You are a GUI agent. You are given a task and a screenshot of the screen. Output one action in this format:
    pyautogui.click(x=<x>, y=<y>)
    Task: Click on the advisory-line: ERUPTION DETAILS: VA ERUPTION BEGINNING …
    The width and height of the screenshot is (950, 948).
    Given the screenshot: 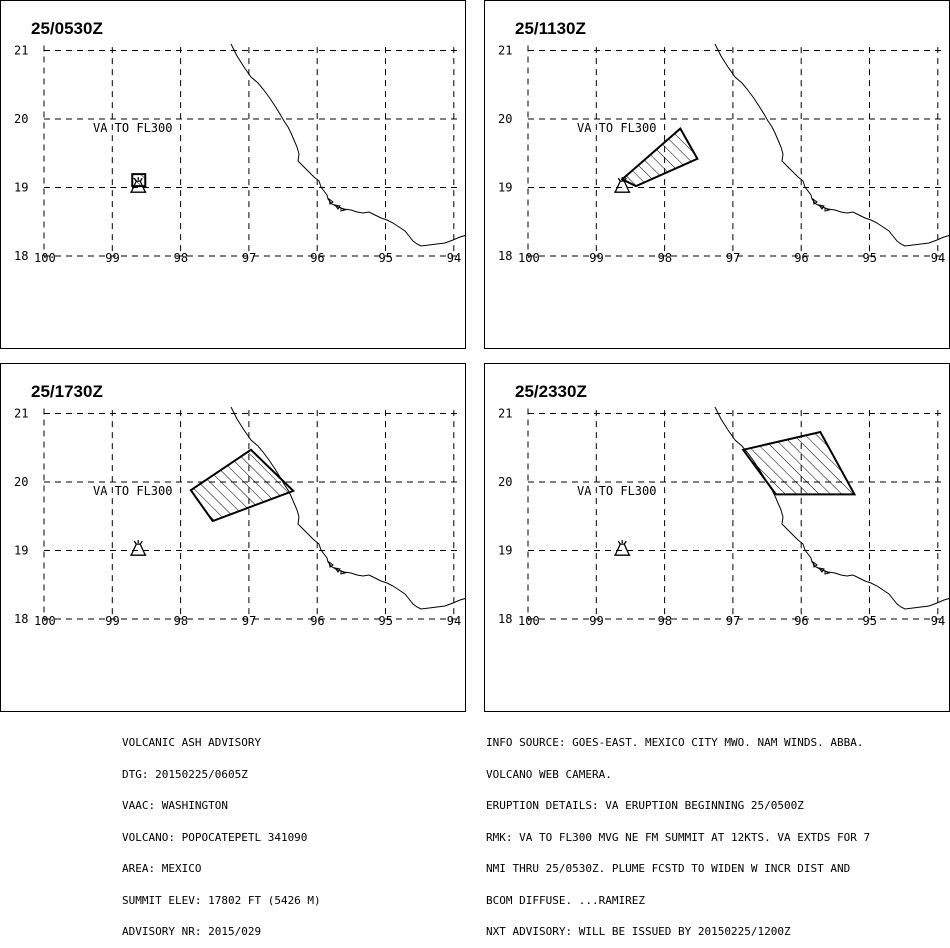 What is the action you would take?
    pyautogui.click(x=645, y=805)
    